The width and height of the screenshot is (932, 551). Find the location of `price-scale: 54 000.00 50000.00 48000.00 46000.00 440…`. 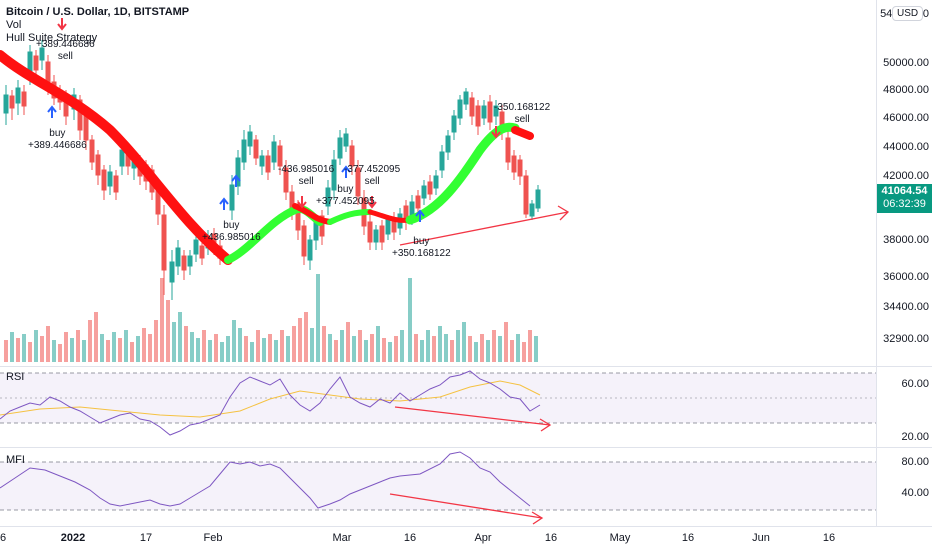

price-scale: 54 000.00 50000.00 48000.00 46000.00 440… is located at coordinates (904, 263).